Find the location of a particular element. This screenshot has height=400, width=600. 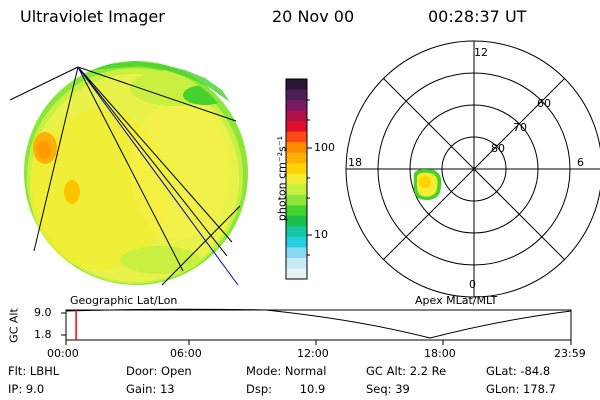

timeline-xtick-1200: 12:00 is located at coordinates (313, 353).